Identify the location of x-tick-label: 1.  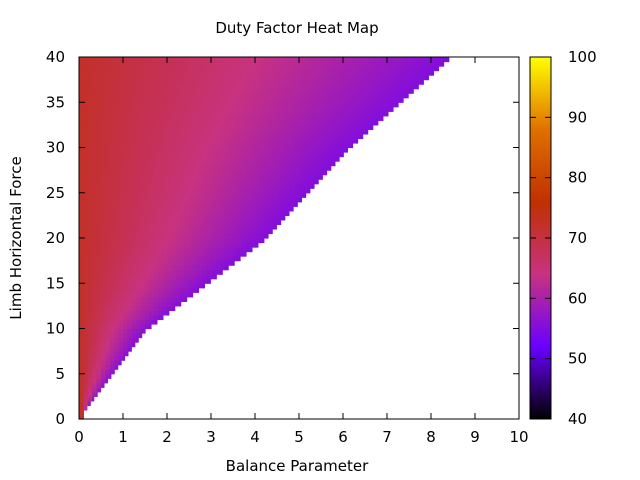
(123, 437).